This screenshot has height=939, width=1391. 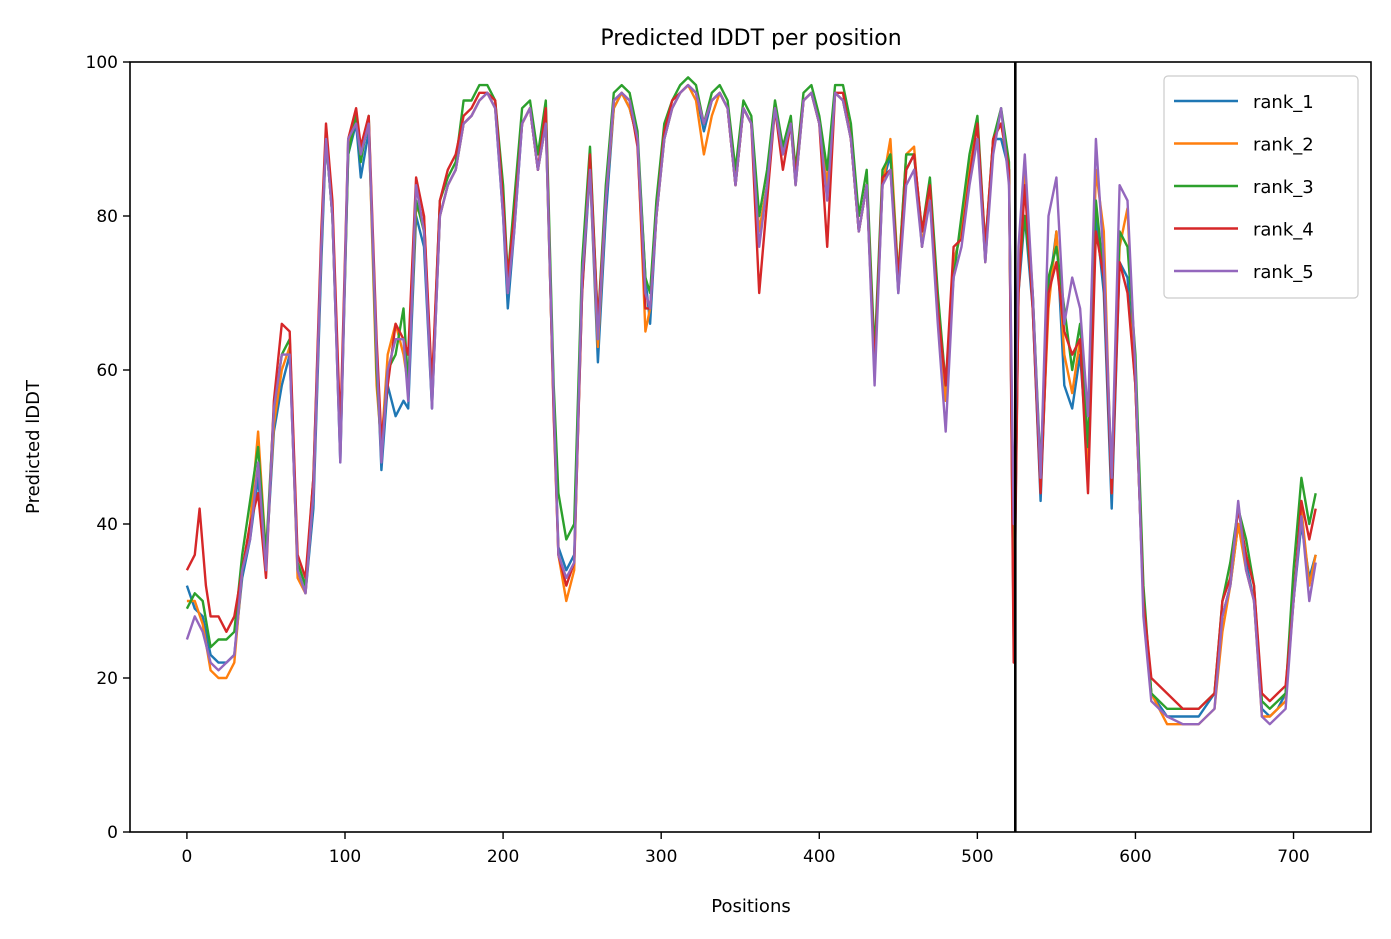 What do you see at coordinates (745, 849) in the screenshot?
I see `x-axis-ticks: 0 100 200 300 400 500 600 700` at bounding box center [745, 849].